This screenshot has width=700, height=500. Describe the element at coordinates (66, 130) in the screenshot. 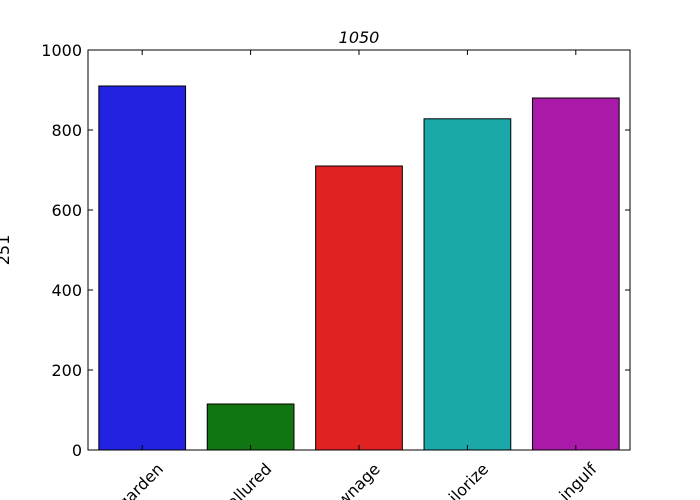

I see `y-tick-label: 800` at that location.